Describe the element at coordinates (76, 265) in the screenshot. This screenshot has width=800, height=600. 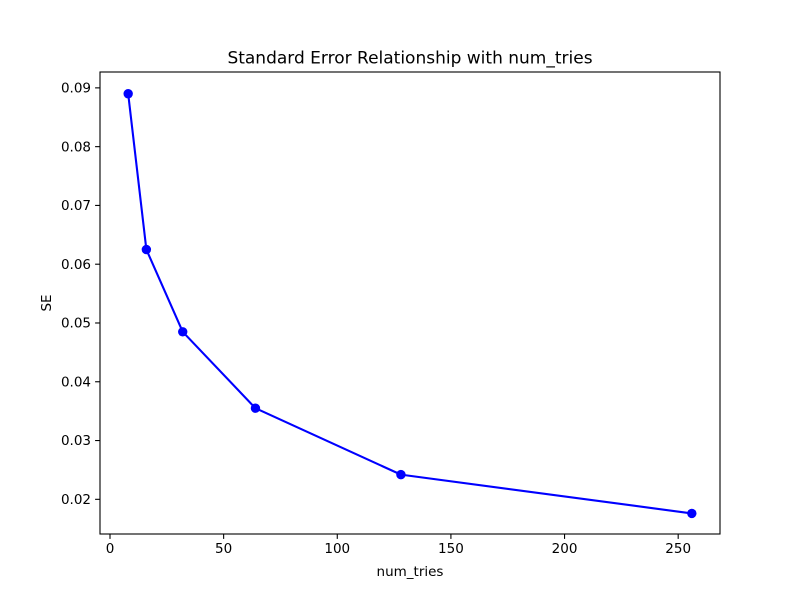
I see `y-tick-label: 0.06` at that location.